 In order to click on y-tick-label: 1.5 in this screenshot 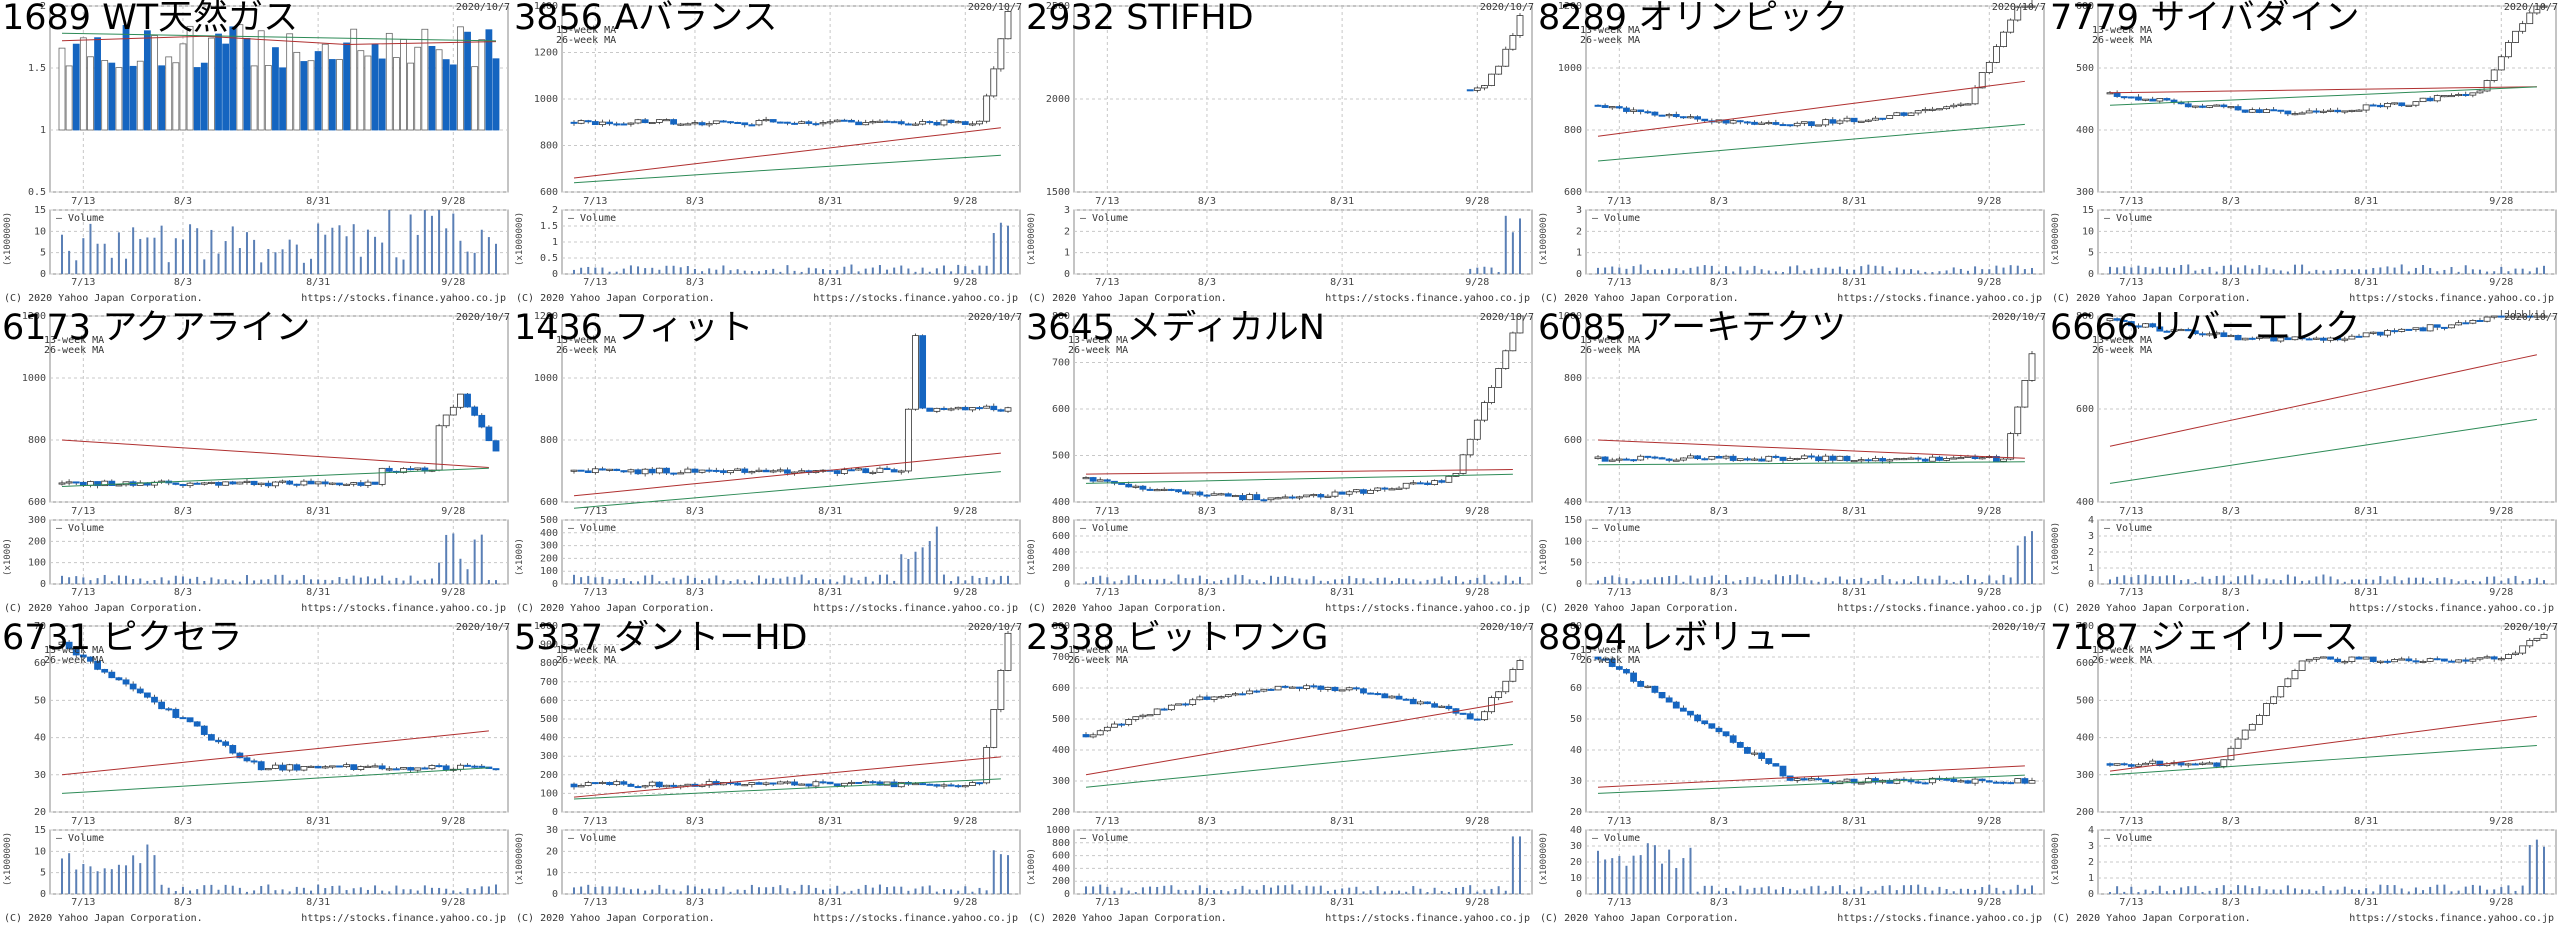, I will do `click(37, 68)`.